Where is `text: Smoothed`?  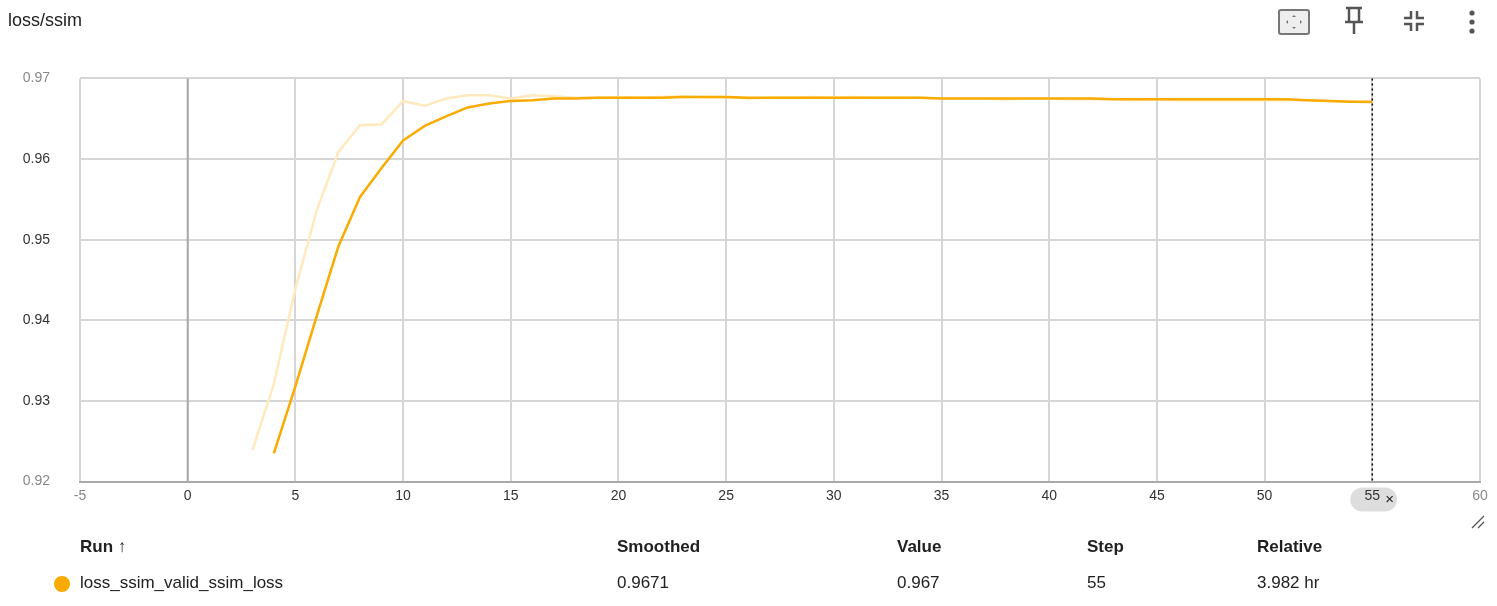 text: Smoothed is located at coordinates (659, 547).